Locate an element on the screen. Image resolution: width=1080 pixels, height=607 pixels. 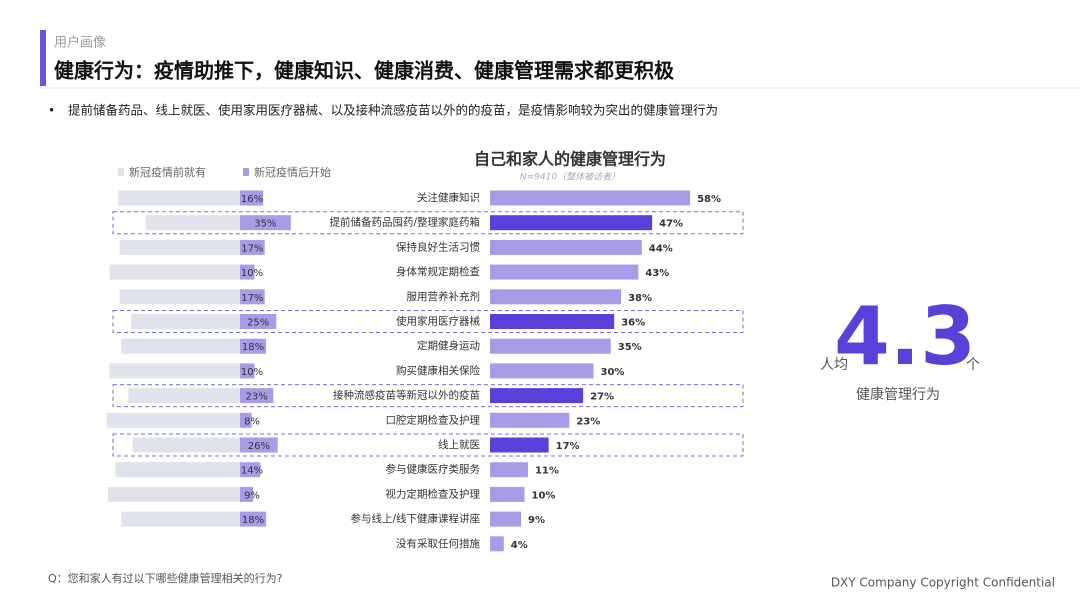
category-label: 线上就医 is located at coordinates (459, 444).